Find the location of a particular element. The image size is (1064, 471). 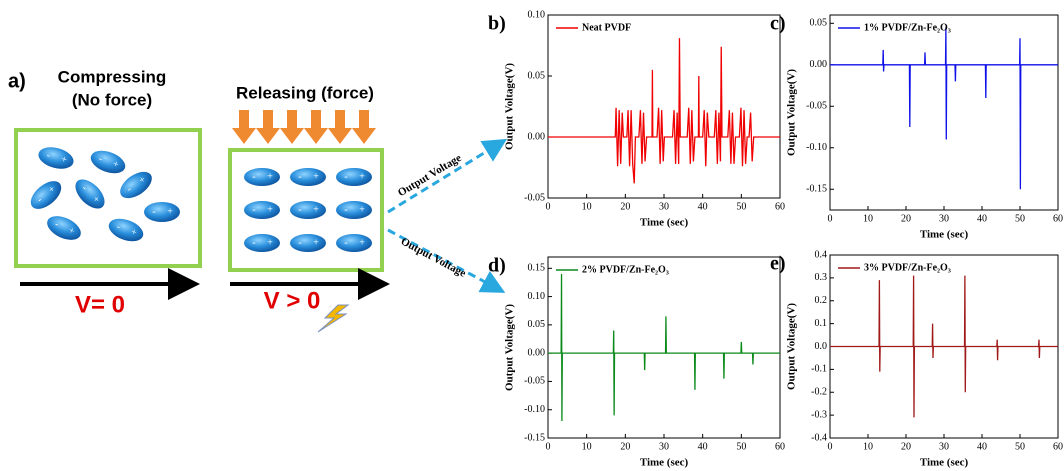

y-tick-label: -0.2 is located at coordinates (819, 392).